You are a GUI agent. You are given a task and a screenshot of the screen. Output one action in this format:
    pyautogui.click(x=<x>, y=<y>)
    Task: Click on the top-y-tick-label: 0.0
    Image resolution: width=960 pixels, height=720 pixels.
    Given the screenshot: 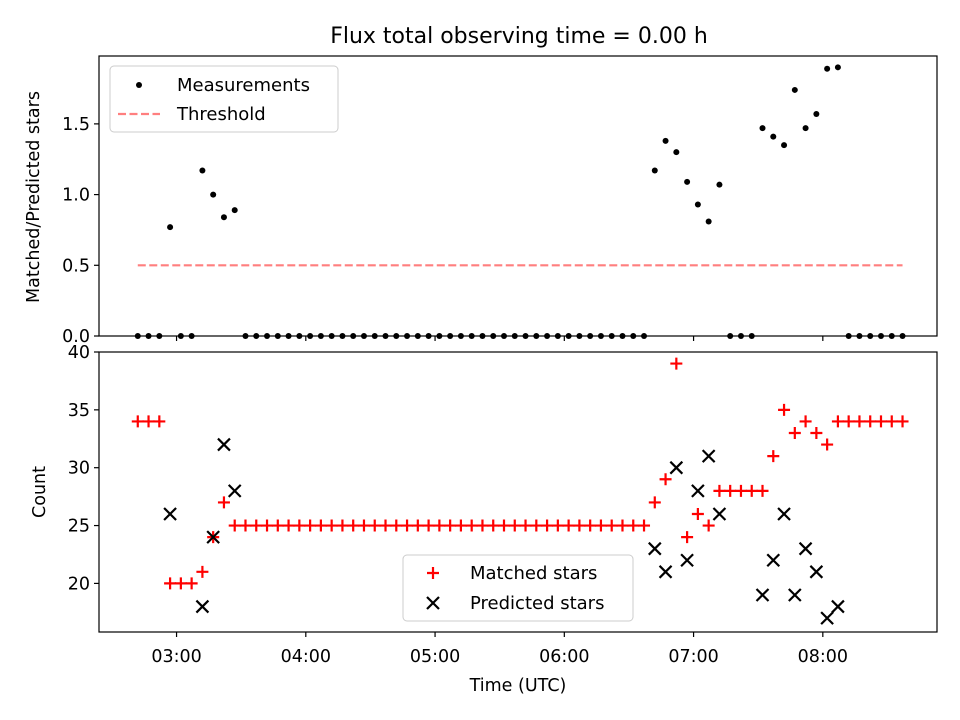 What is the action you would take?
    pyautogui.click(x=76, y=337)
    